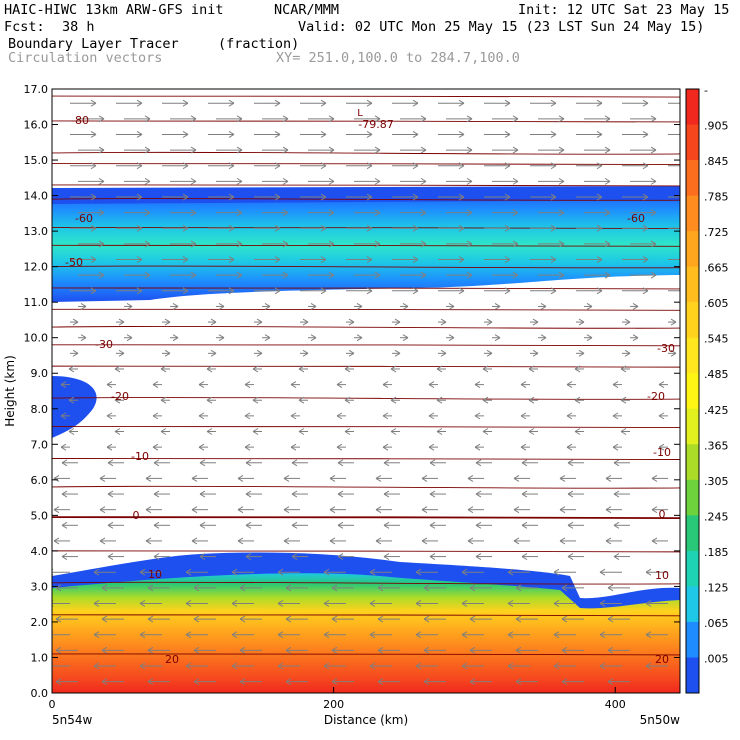 The width and height of the screenshot is (740, 740). What do you see at coordinates (716, 339) in the screenshot?
I see `colorbar-label: .545` at bounding box center [716, 339].